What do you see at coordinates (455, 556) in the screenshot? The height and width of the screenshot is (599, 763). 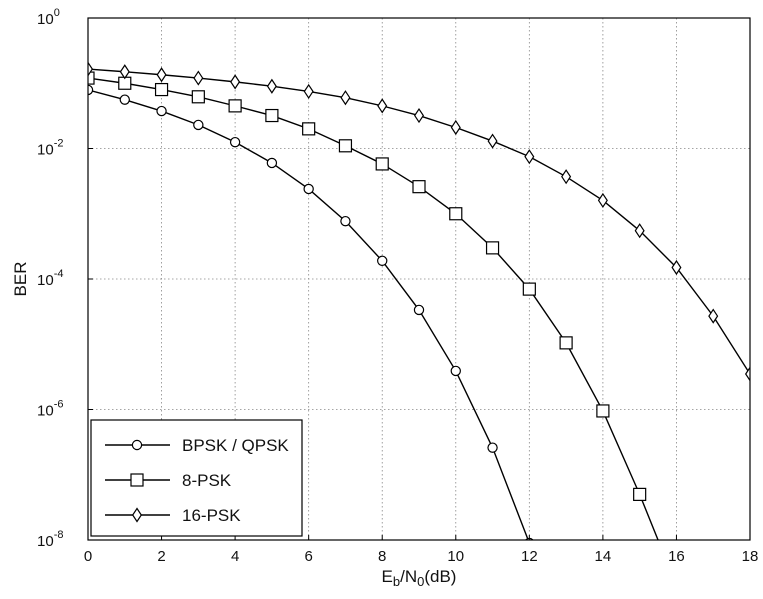 I see `x-tick-label: 10` at bounding box center [455, 556].